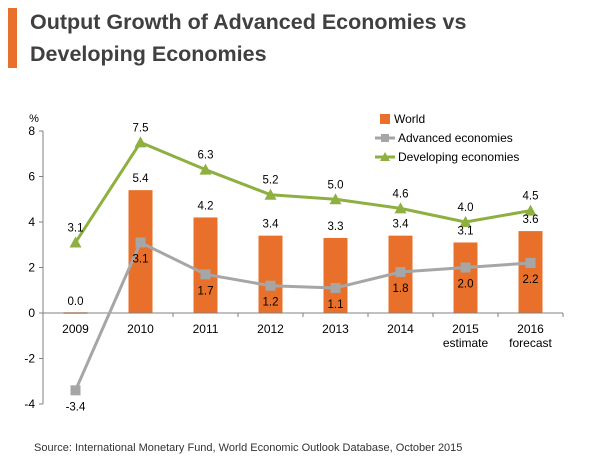  What do you see at coordinates (12, 38) in the screenshot?
I see `title-accent-bar` at bounding box center [12, 38].